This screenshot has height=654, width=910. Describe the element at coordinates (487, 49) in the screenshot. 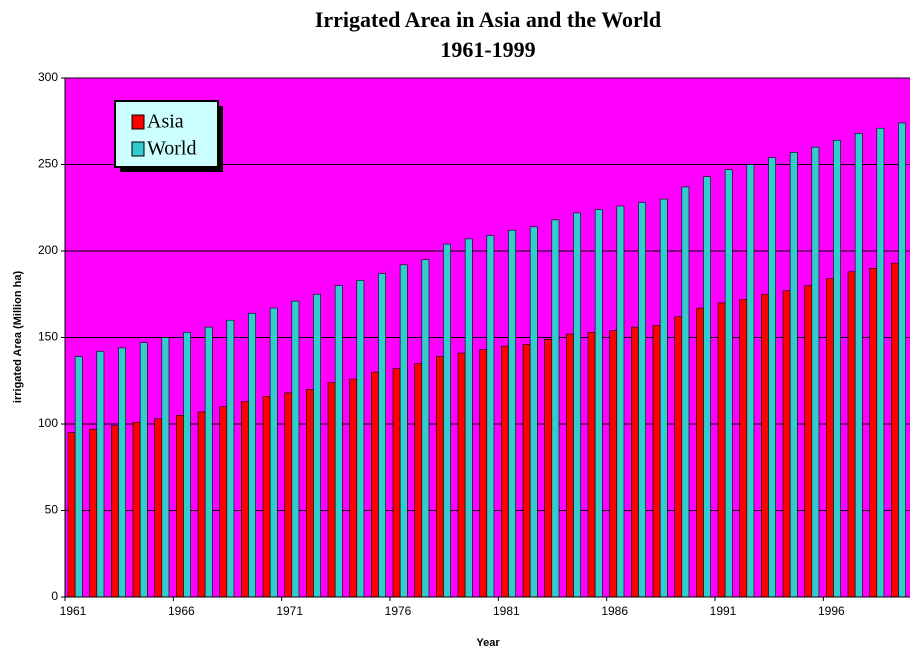

I see `chart-subtitle: 1961-1999` at that location.